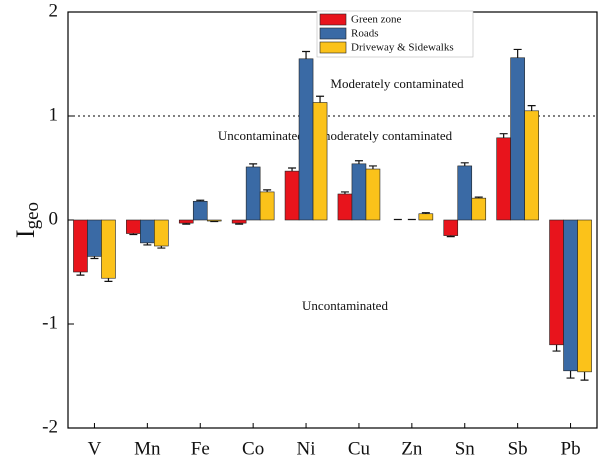 The height and width of the screenshot is (468, 600). What do you see at coordinates (571, 448) in the screenshot?
I see `x-tick-label: Pb` at bounding box center [571, 448].